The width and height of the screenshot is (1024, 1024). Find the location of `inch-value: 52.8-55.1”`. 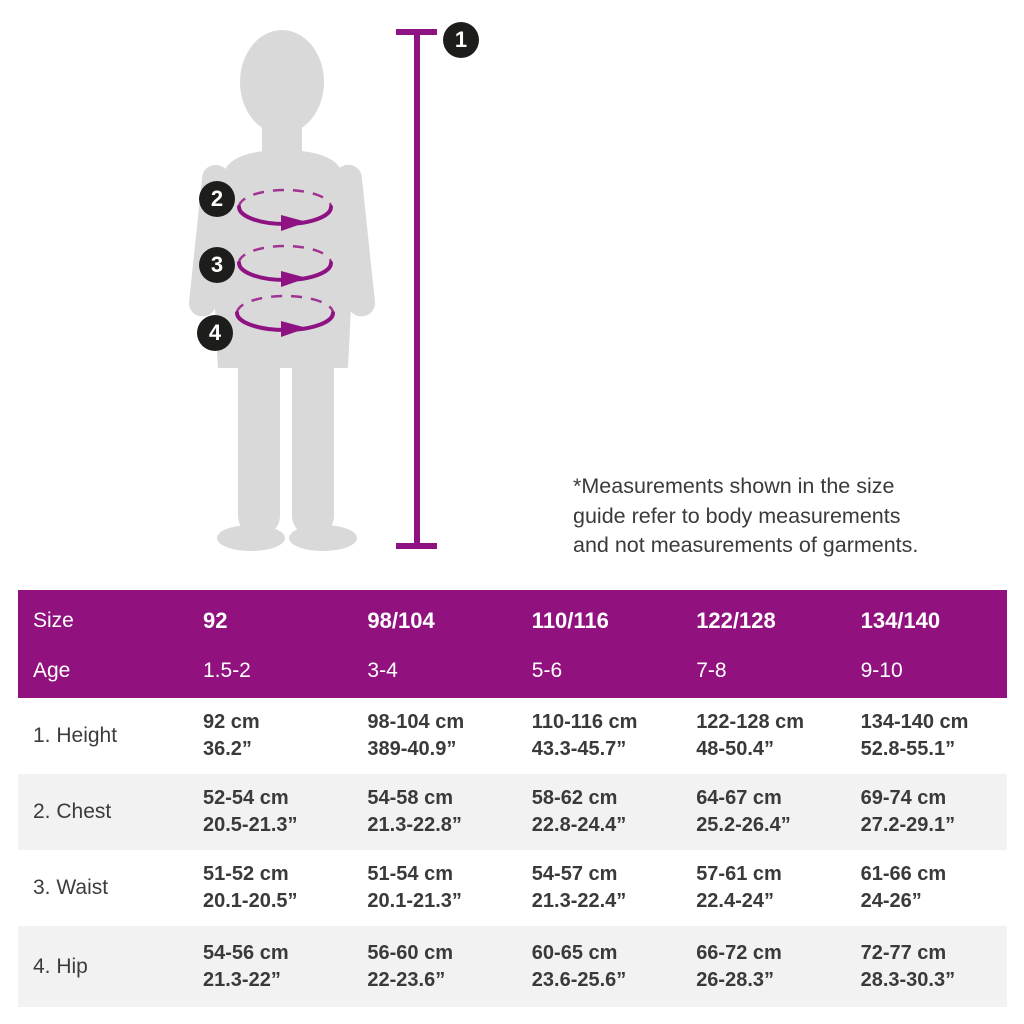

inch-value: 52.8-55.1” is located at coordinates (908, 749).